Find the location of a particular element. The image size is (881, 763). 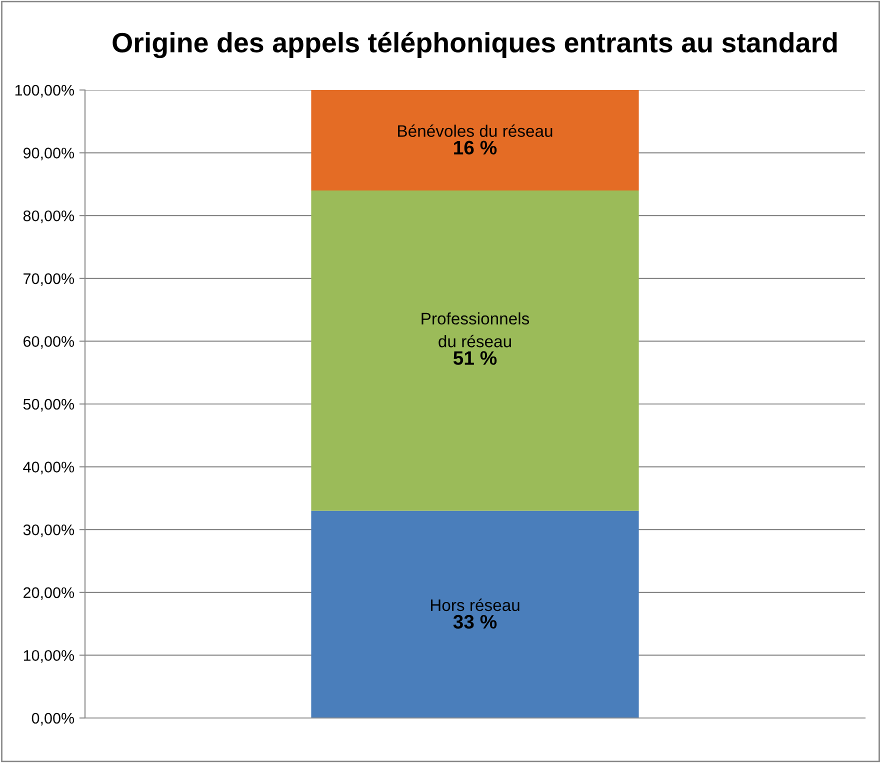

data-label: 16 % is located at coordinates (475, 147).